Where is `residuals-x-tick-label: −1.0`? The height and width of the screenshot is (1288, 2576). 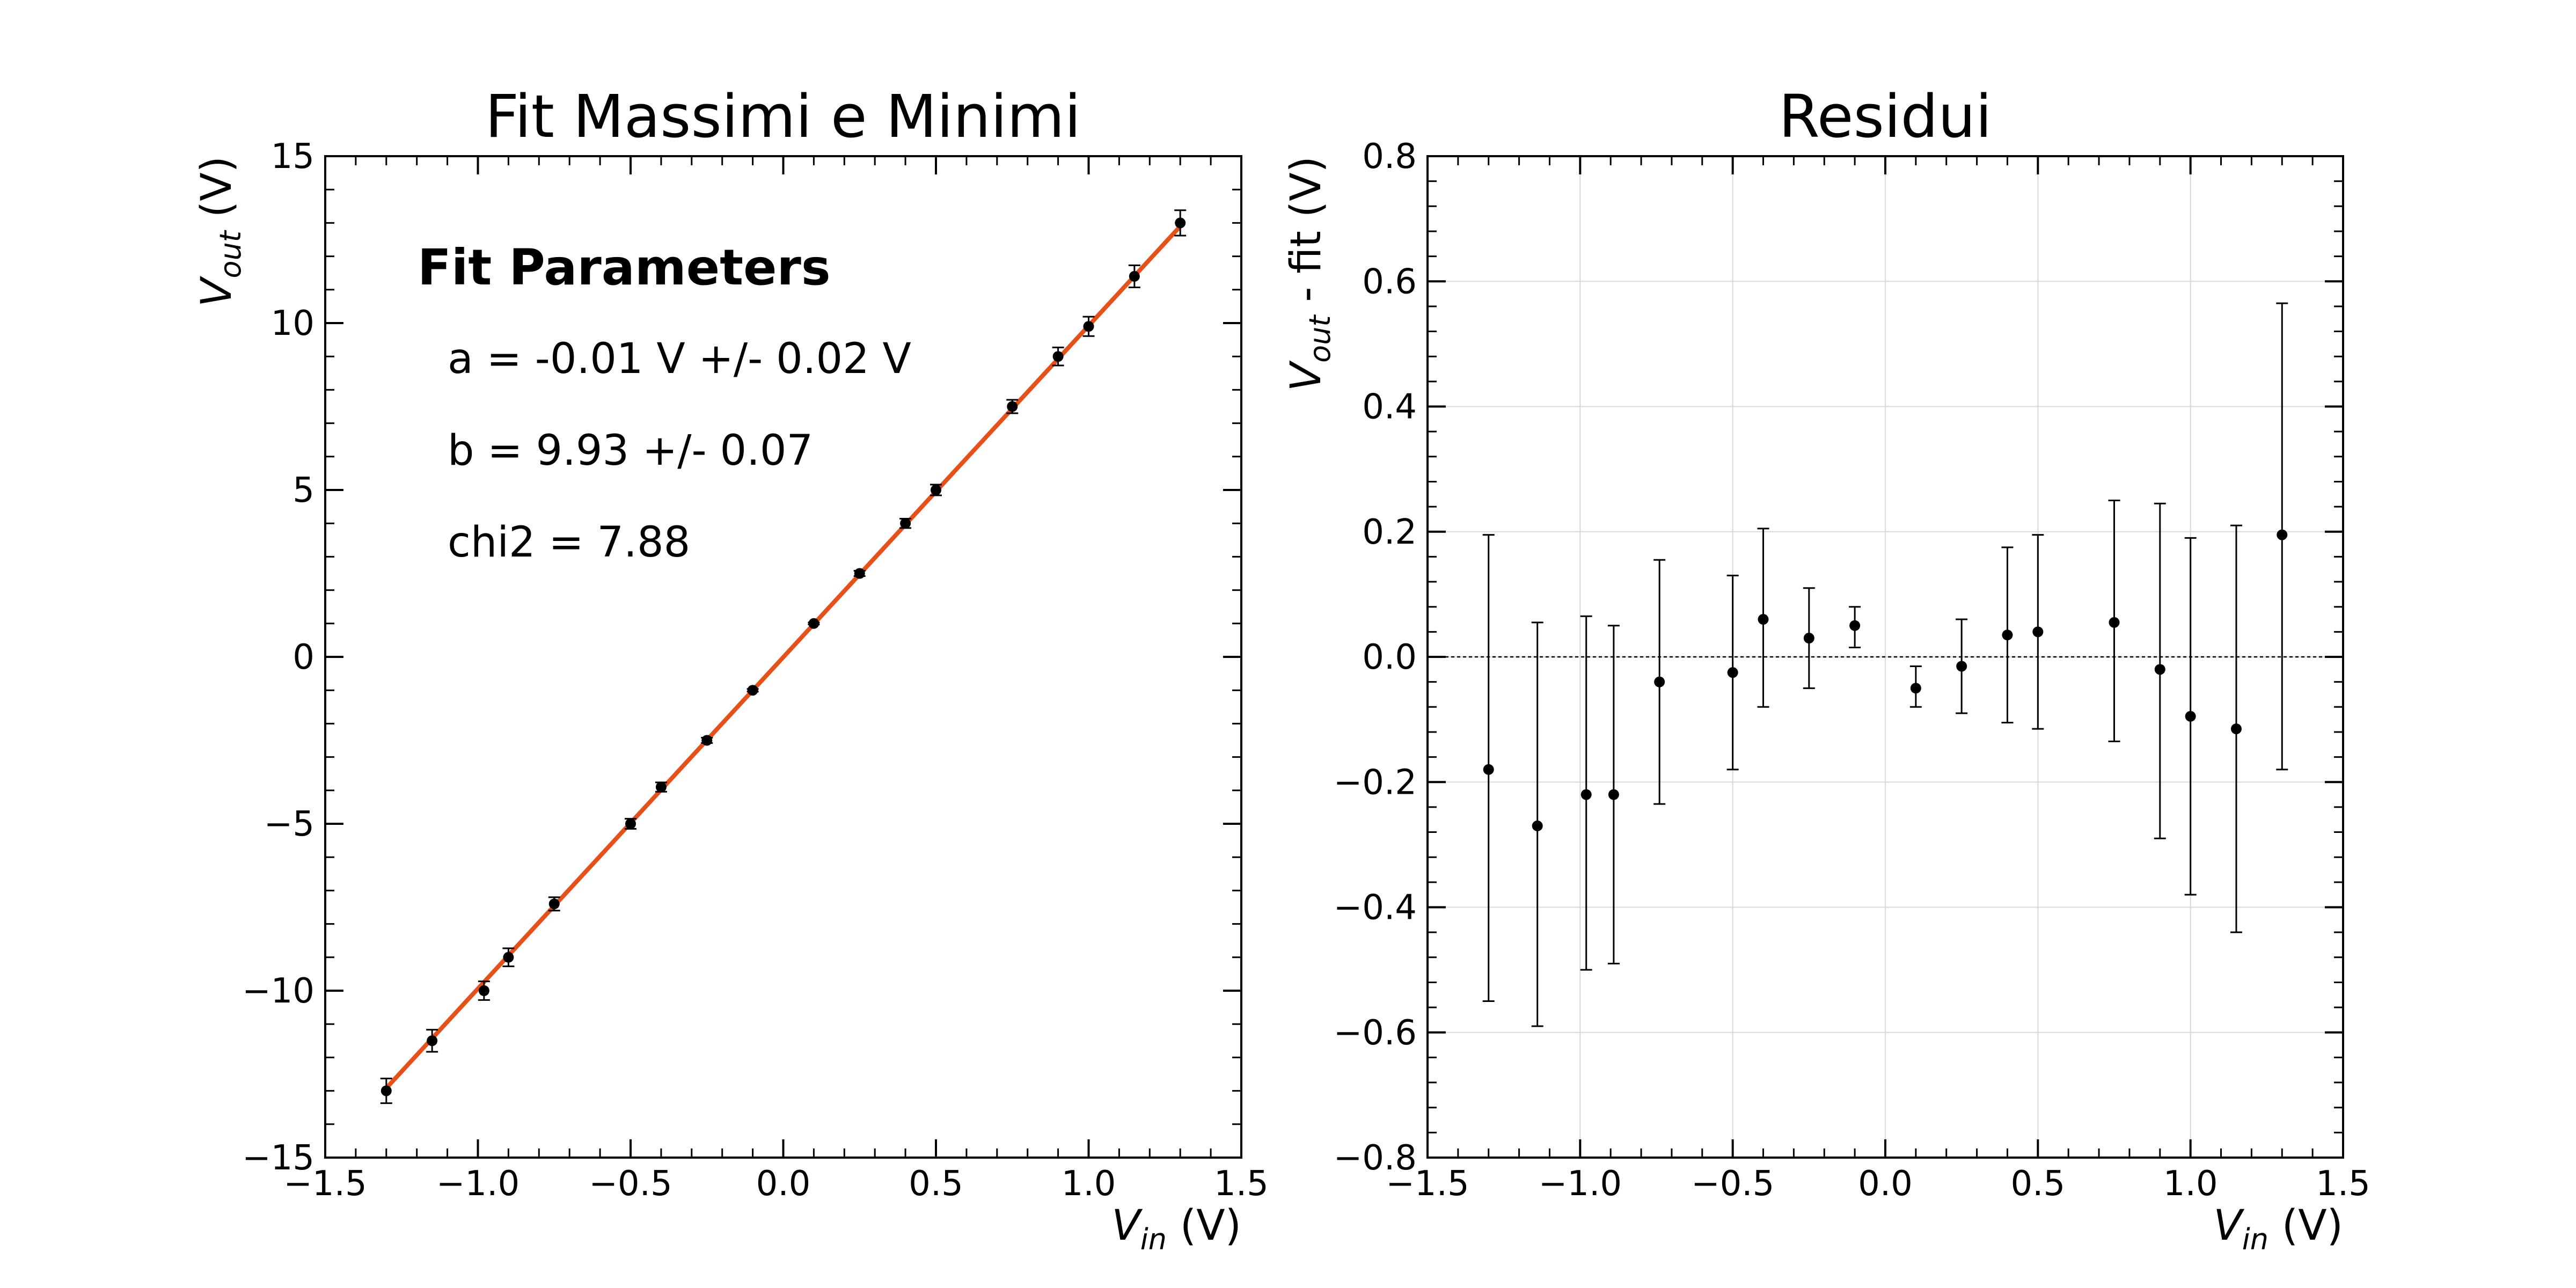
residuals-x-tick-label: −1.0 is located at coordinates (1580, 1184).